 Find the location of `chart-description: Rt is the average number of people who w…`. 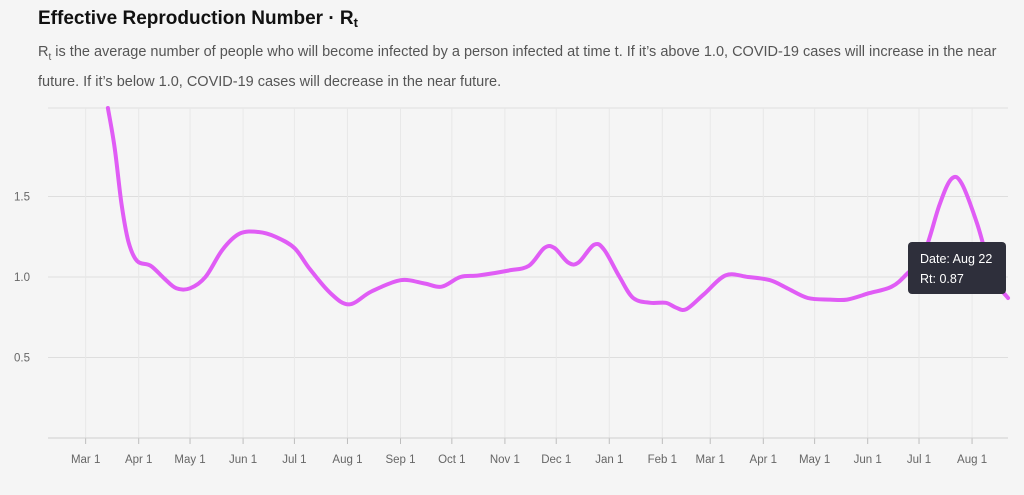

chart-description: Rt is the average number of people who w… is located at coordinates (528, 67).